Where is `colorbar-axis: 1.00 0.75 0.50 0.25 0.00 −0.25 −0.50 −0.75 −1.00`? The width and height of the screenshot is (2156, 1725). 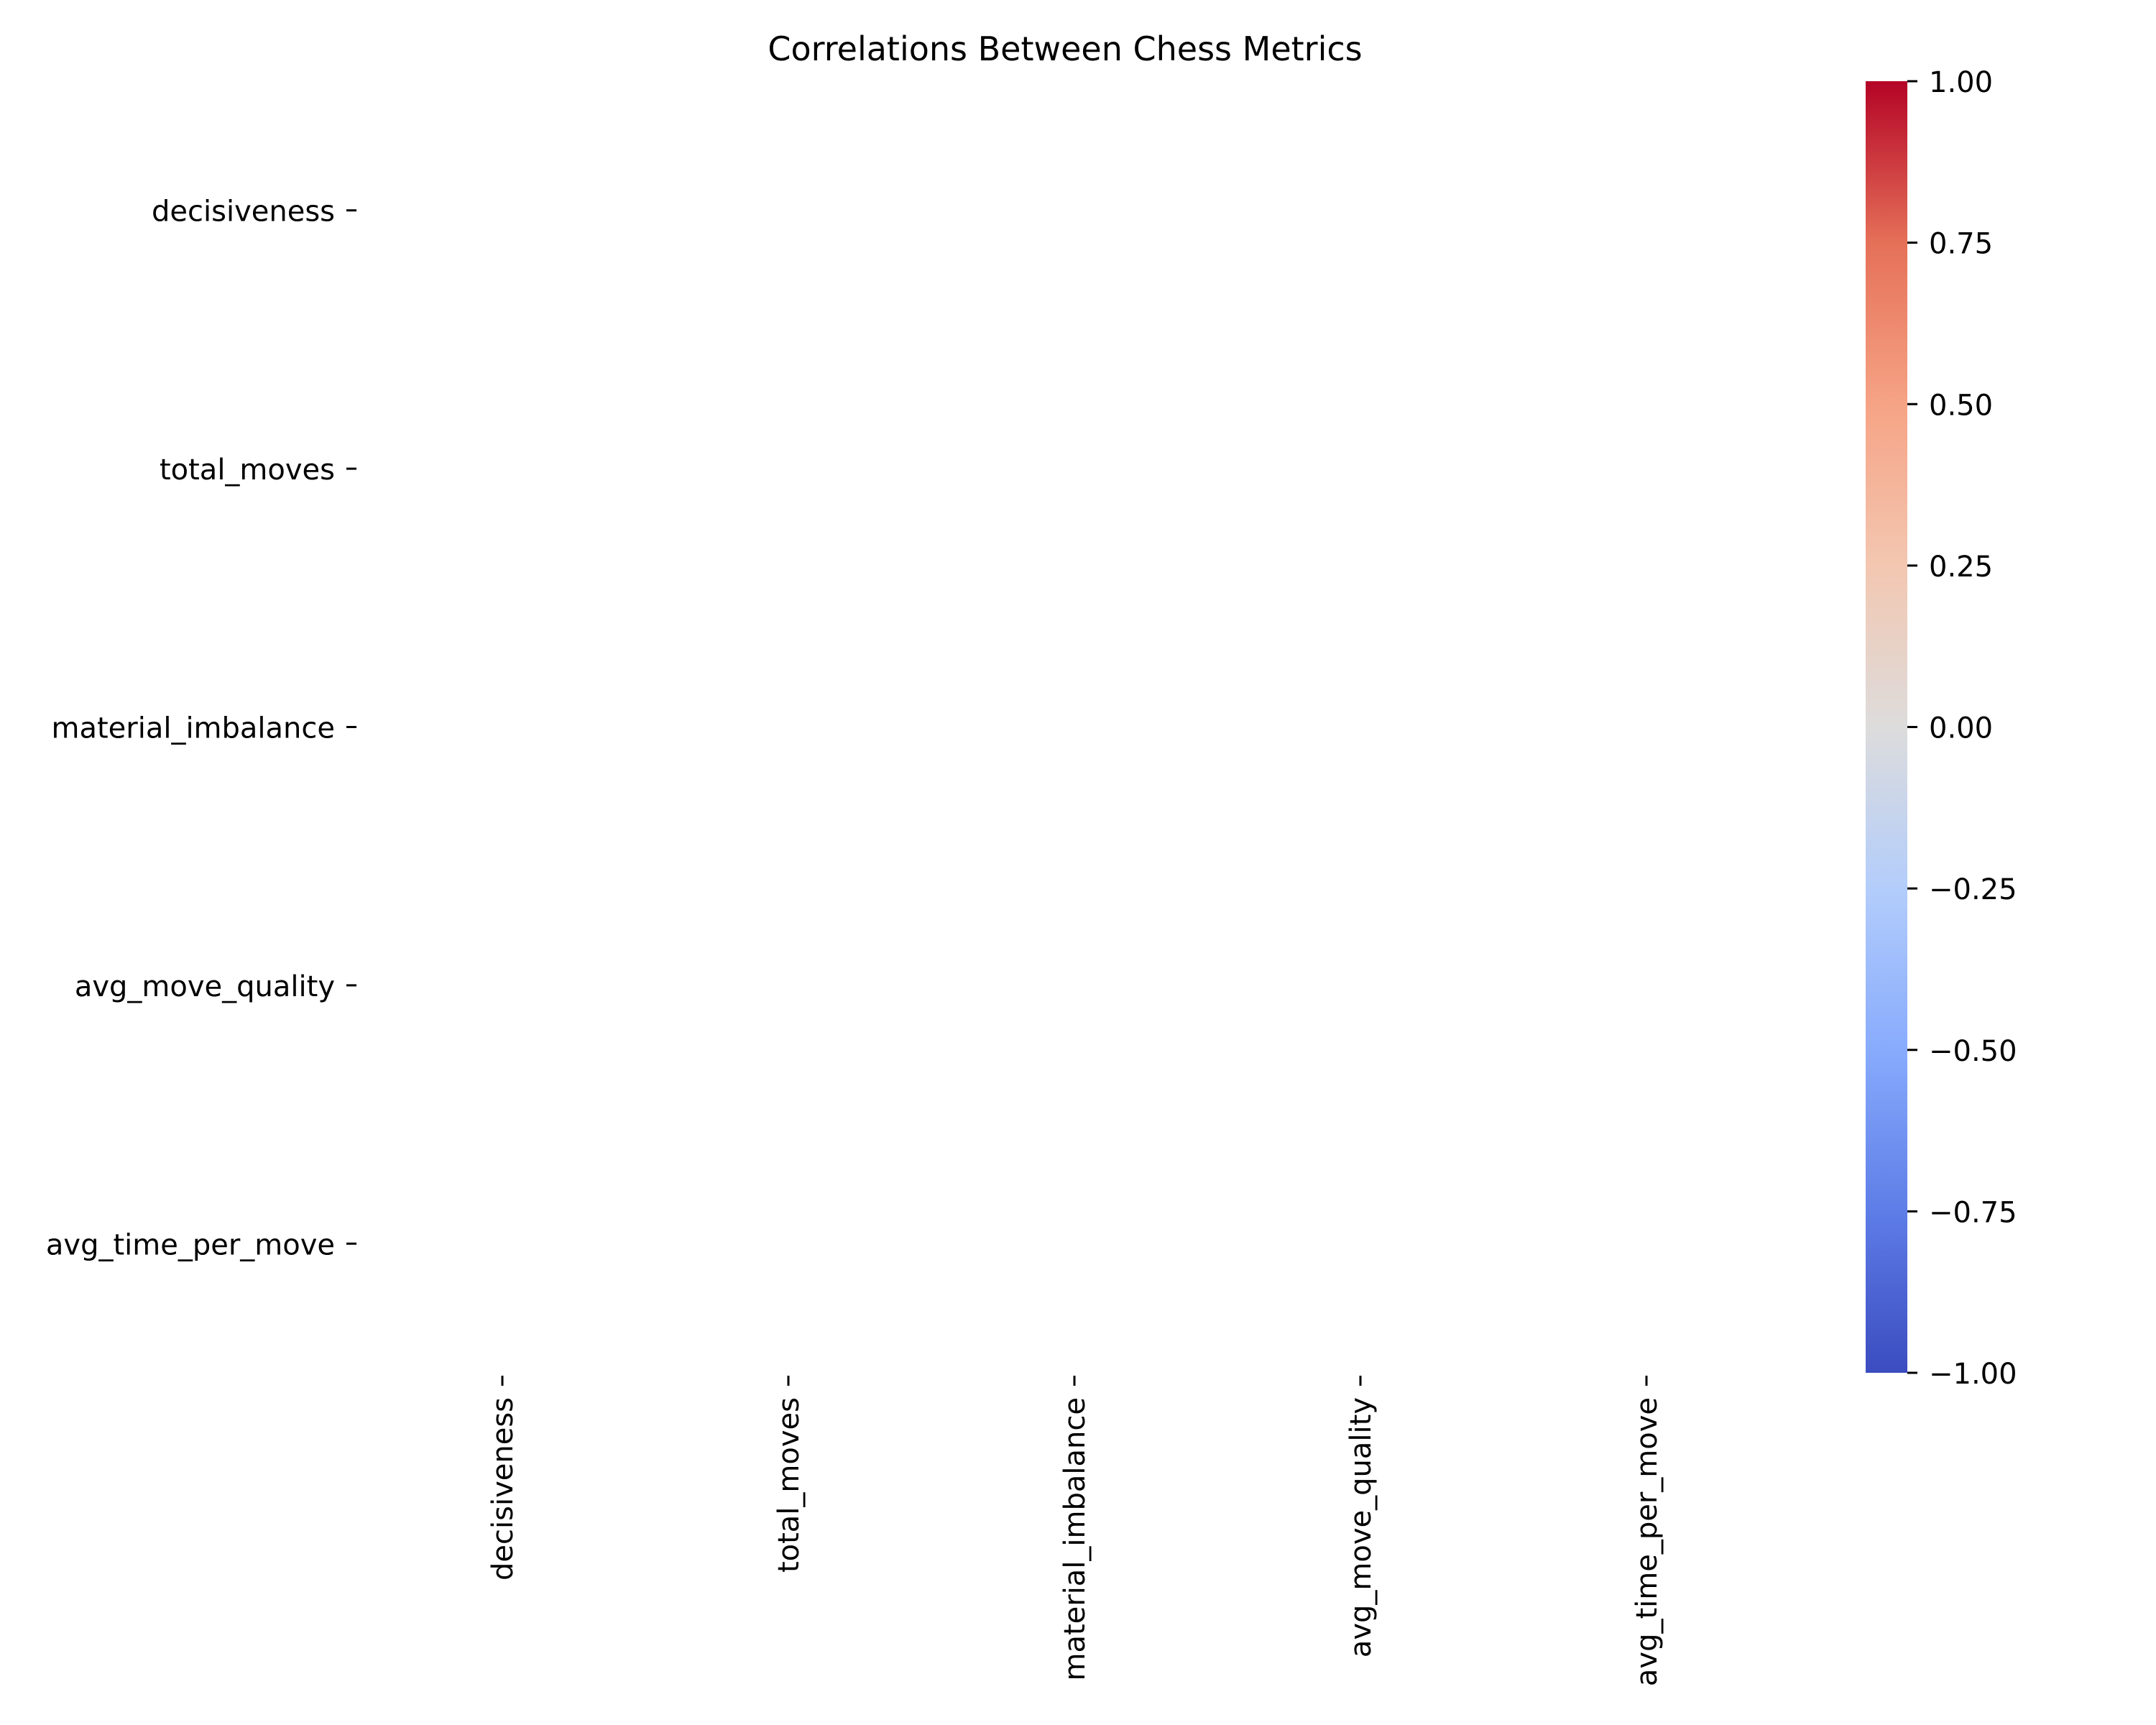 colorbar-axis: 1.00 0.75 0.50 0.25 0.00 −0.25 −0.50 −0.75 −1.00 is located at coordinates (1962, 728).